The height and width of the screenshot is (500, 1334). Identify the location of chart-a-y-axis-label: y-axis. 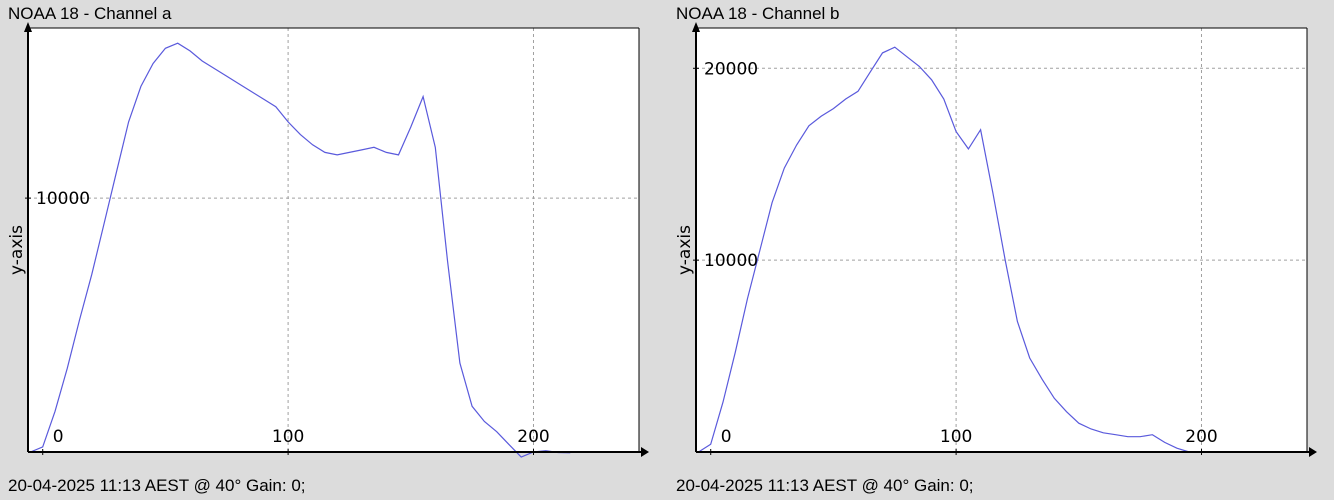
(17, 250).